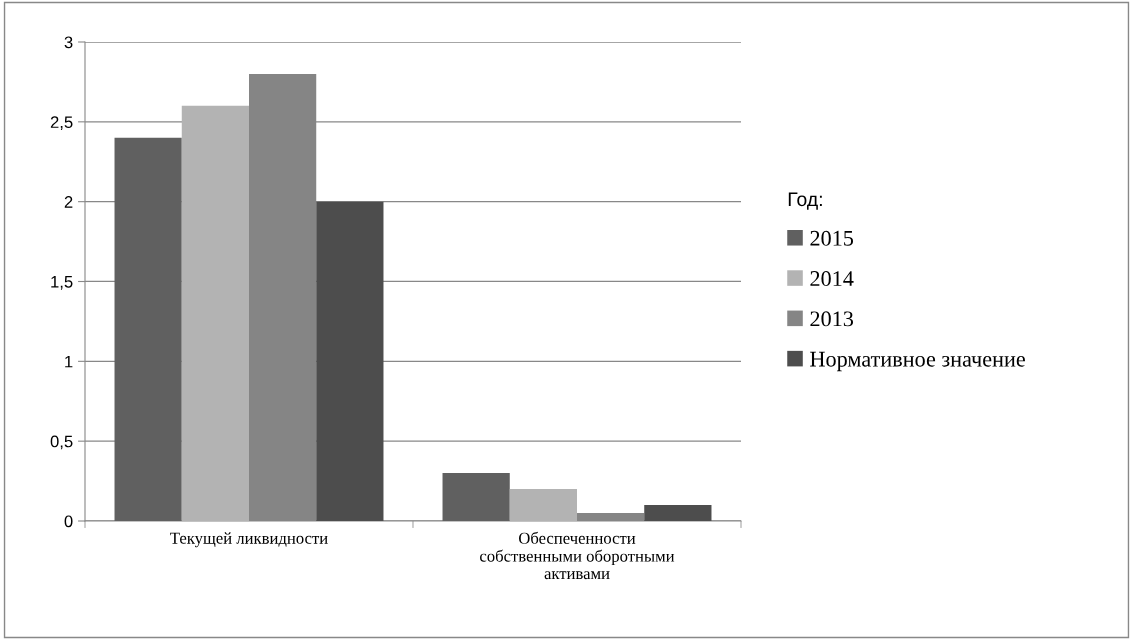 The width and height of the screenshot is (1133, 640). What do you see at coordinates (62, 283) in the screenshot?
I see `y-tick-label: 1,5` at bounding box center [62, 283].